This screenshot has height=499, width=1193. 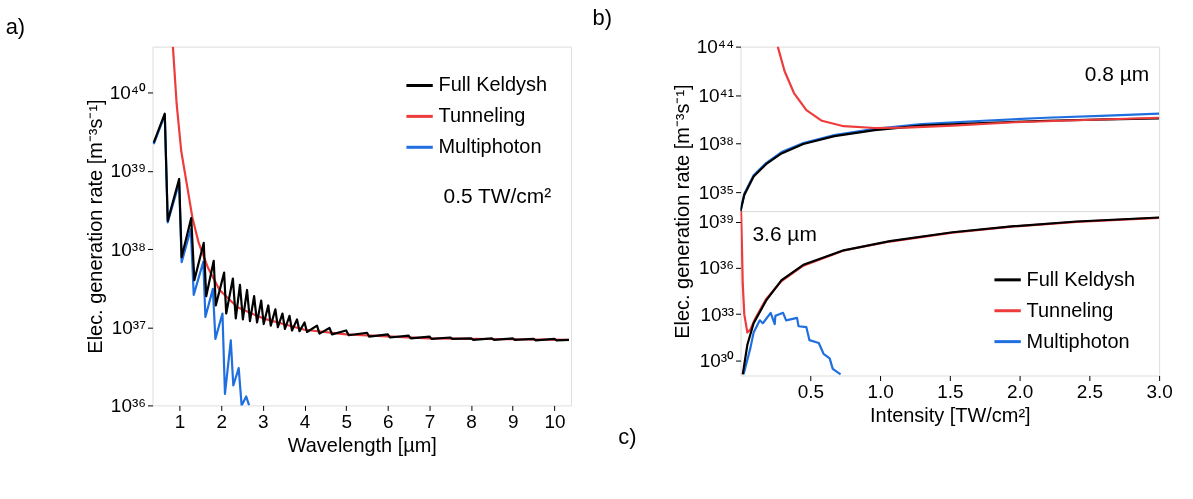 What do you see at coordinates (602, 17) in the screenshot?
I see `chart-title: b)` at bounding box center [602, 17].